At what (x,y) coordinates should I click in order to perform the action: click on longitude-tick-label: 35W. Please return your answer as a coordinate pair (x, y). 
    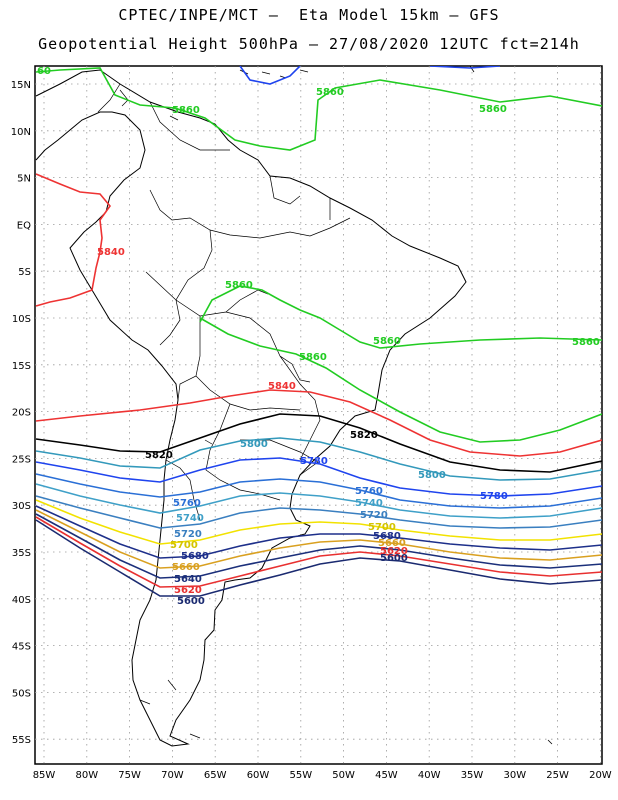
    Looking at the image, I should click on (472, 775).